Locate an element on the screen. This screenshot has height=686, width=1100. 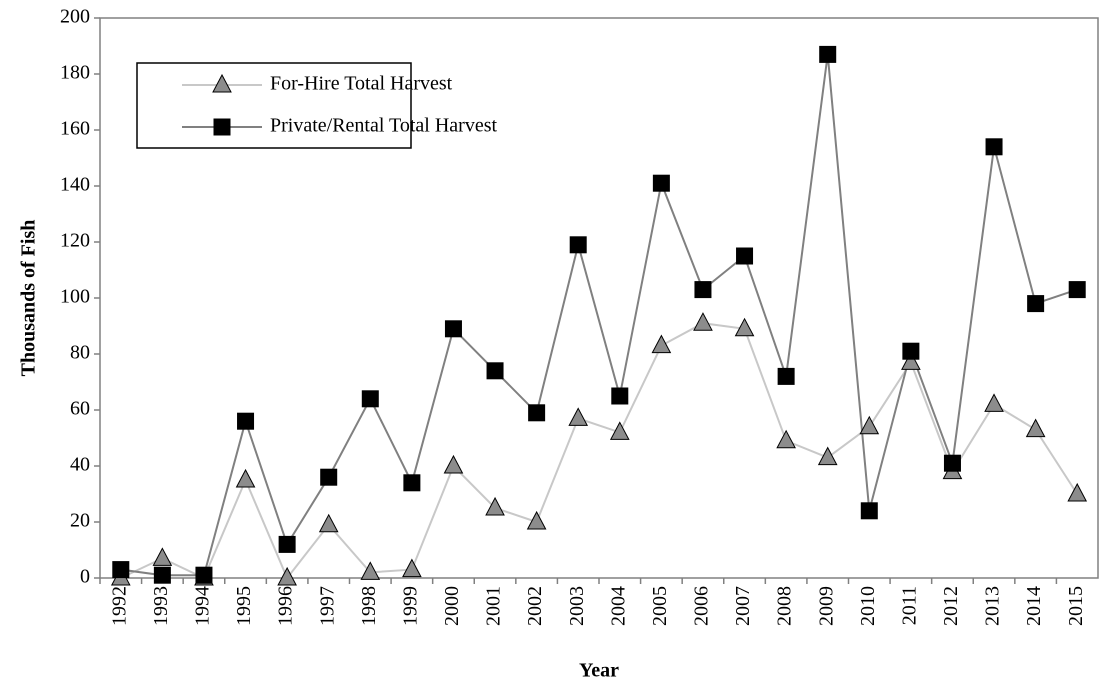
x-tick-label: 1999 is located at coordinates (410, 606).